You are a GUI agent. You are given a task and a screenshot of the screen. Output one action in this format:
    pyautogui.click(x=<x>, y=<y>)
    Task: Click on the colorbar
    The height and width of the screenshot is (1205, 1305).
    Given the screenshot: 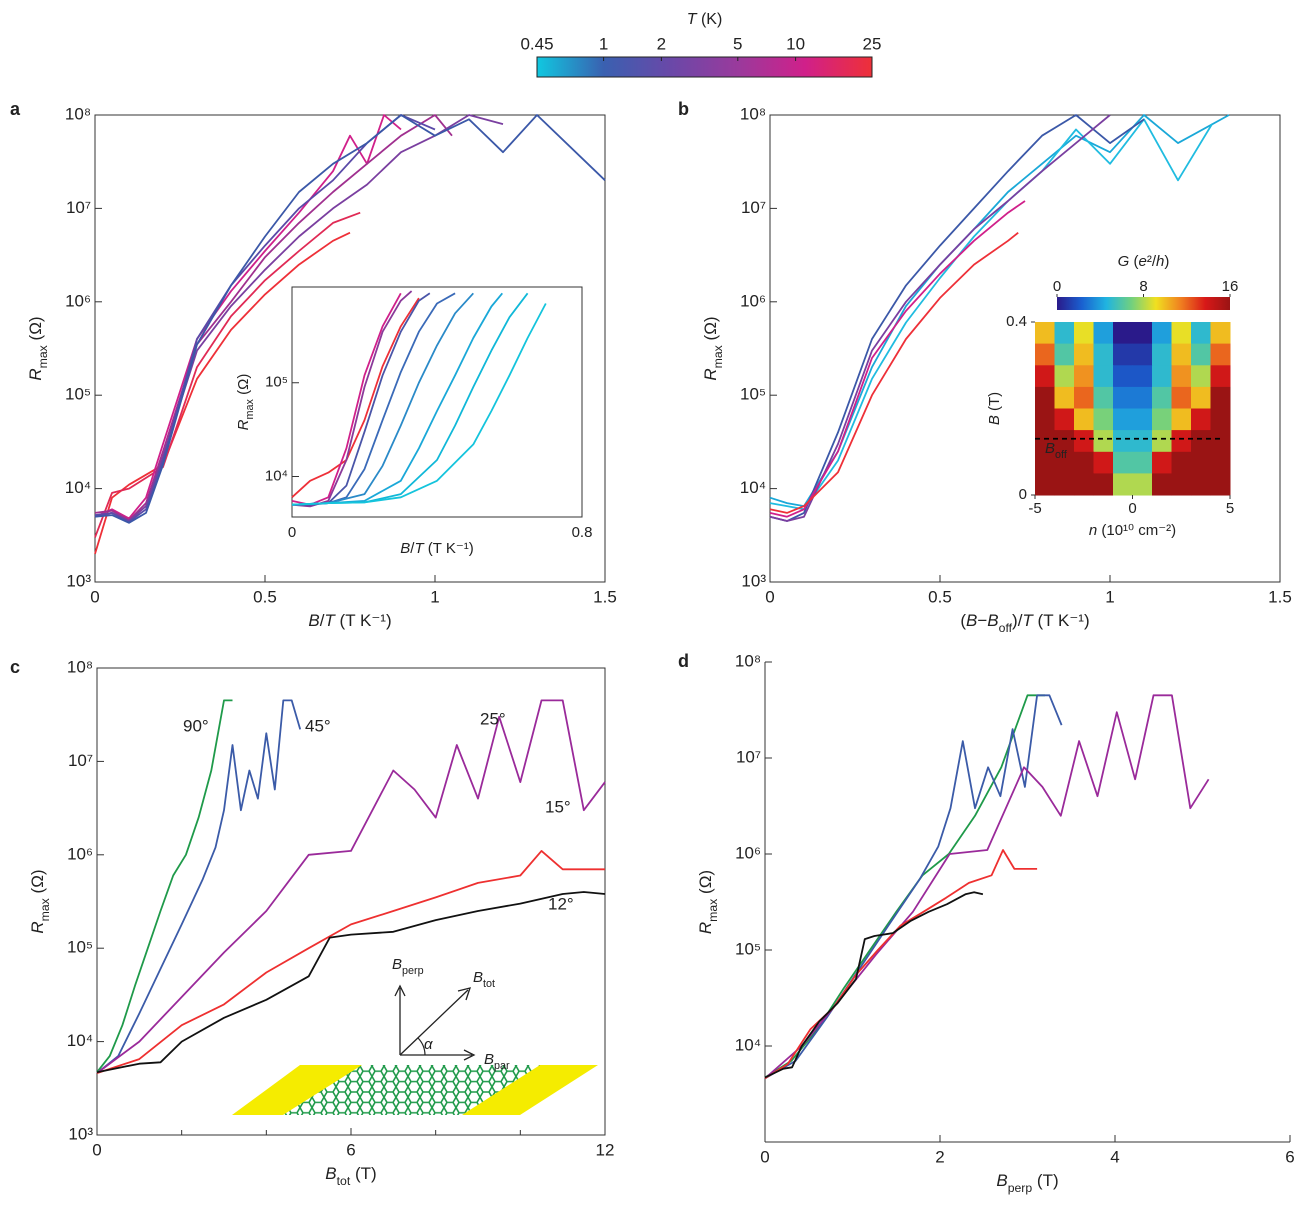 What is the action you would take?
    pyautogui.click(x=704, y=67)
    